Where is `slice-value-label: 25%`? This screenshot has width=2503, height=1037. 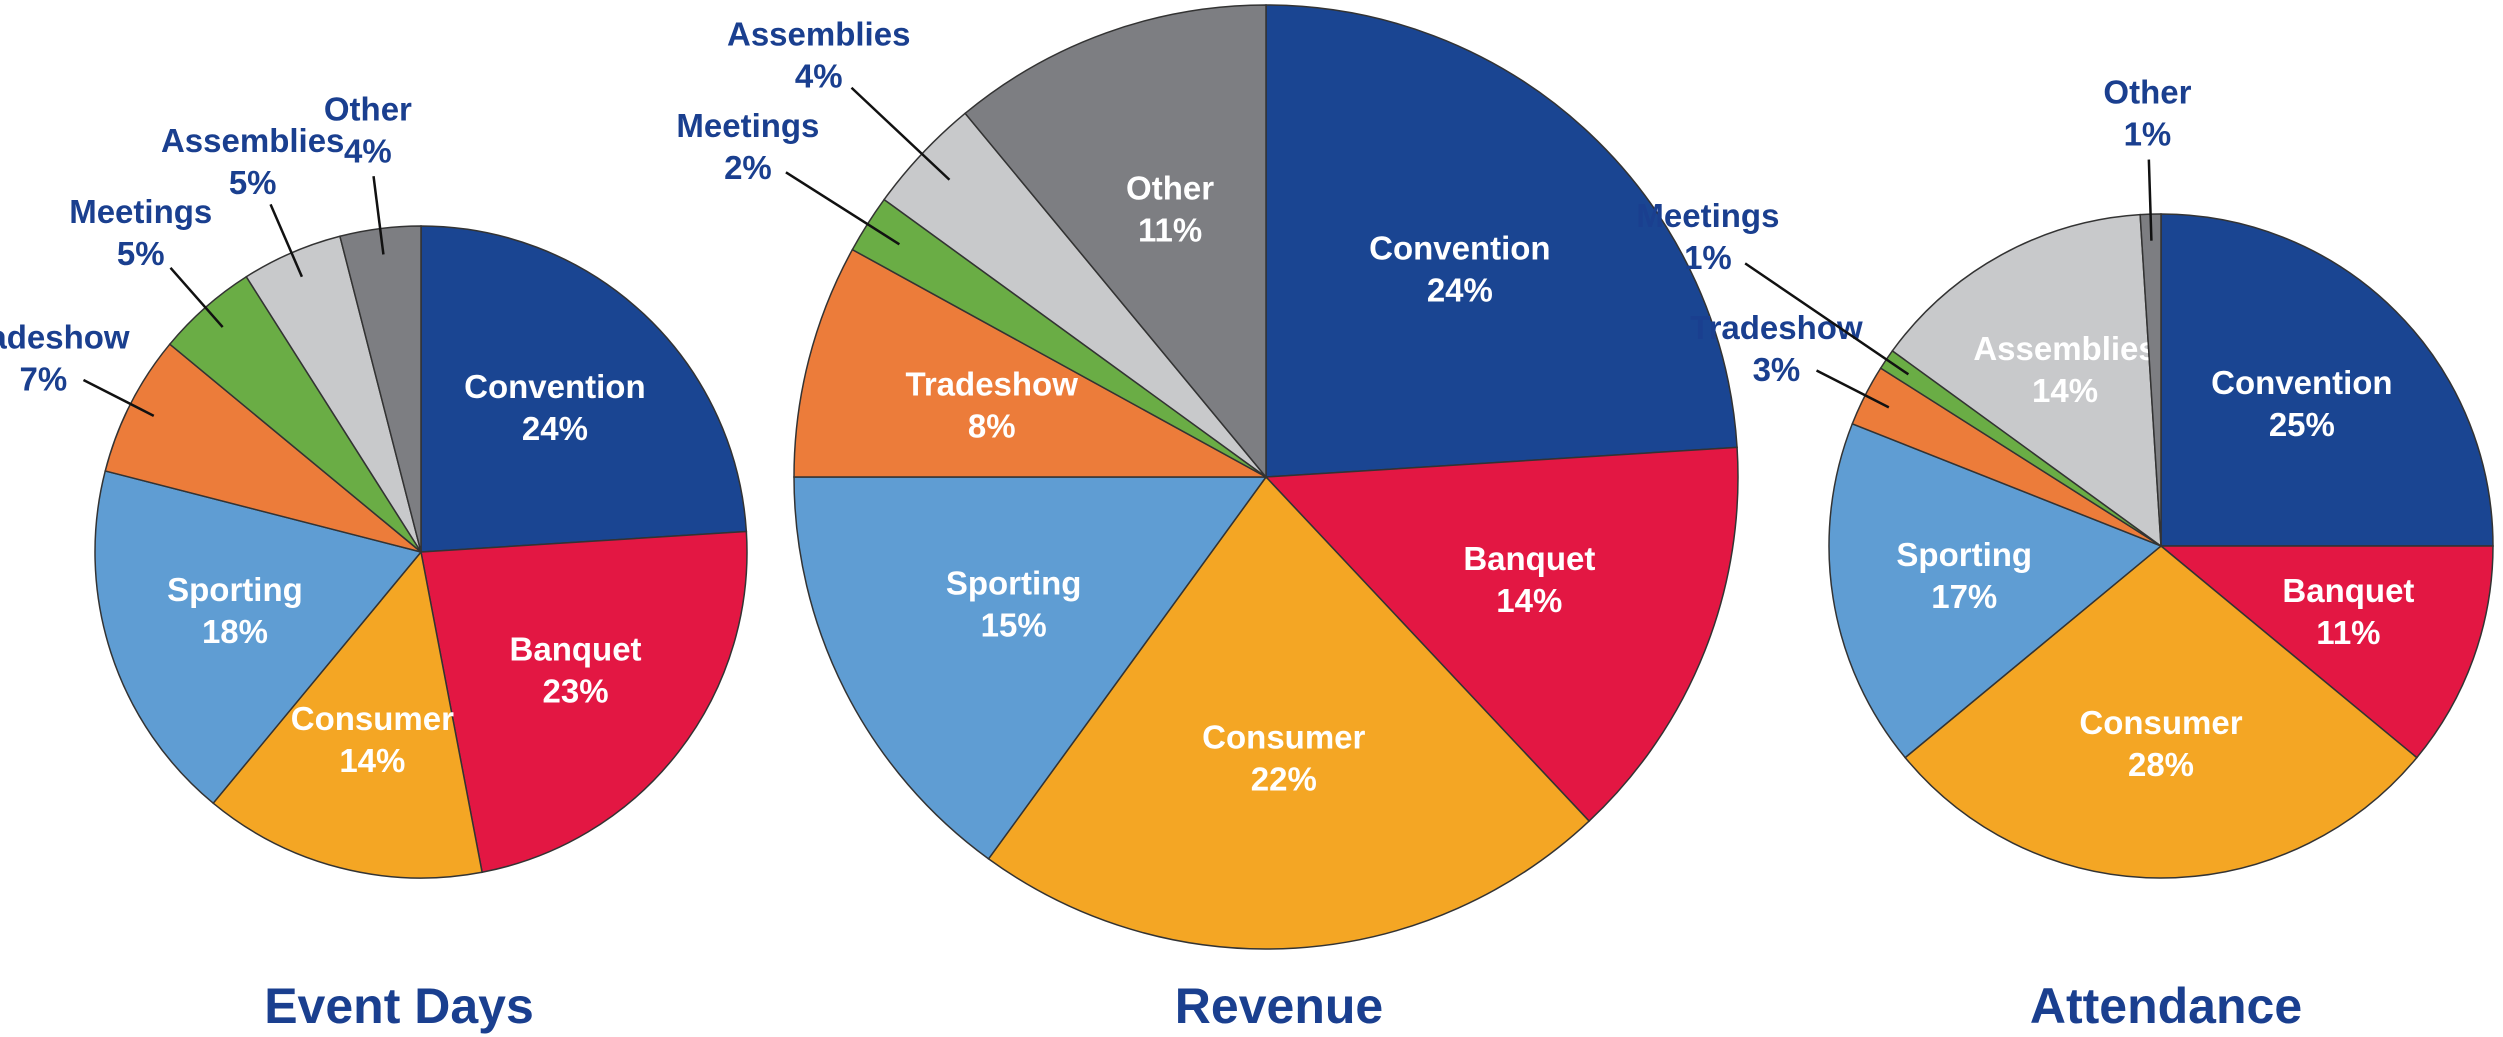
slice-value-label: 25% is located at coordinates (2302, 424).